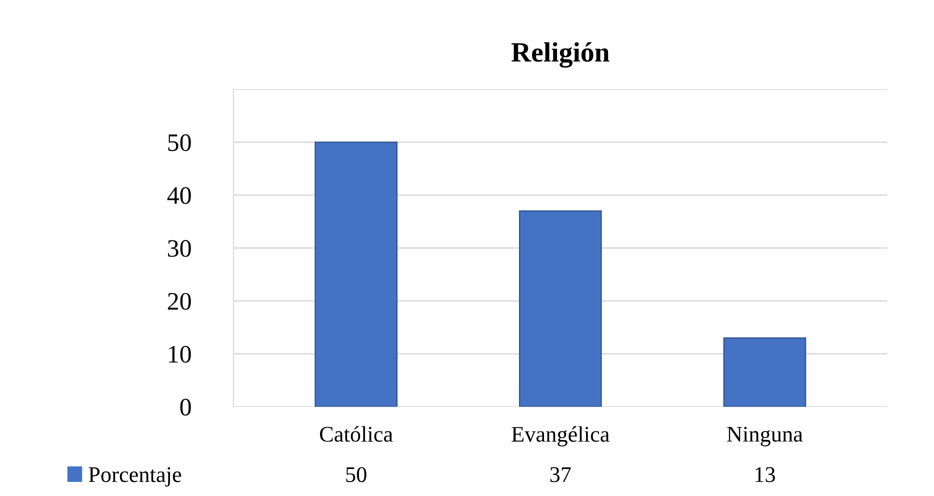  What do you see at coordinates (356, 434) in the screenshot?
I see `x-tick-label: Católica` at bounding box center [356, 434].